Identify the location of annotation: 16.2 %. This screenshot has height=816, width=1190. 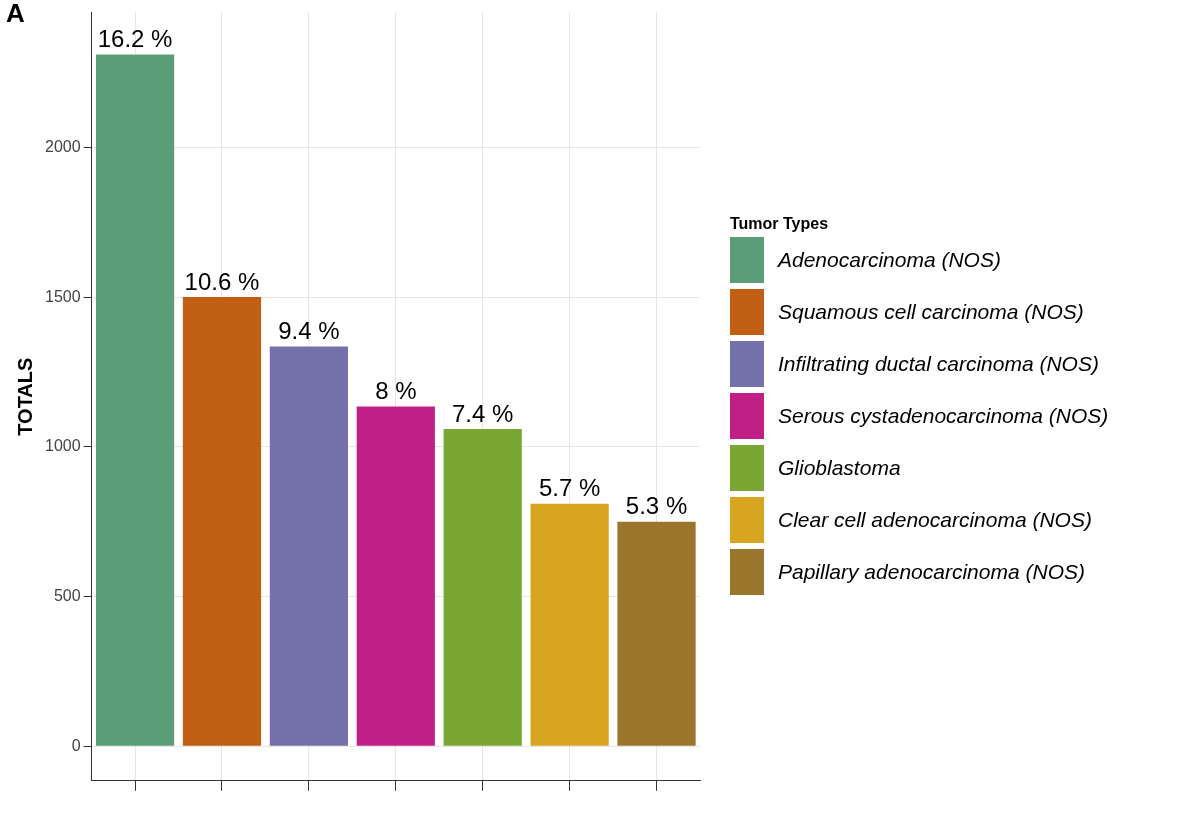
(135, 39).